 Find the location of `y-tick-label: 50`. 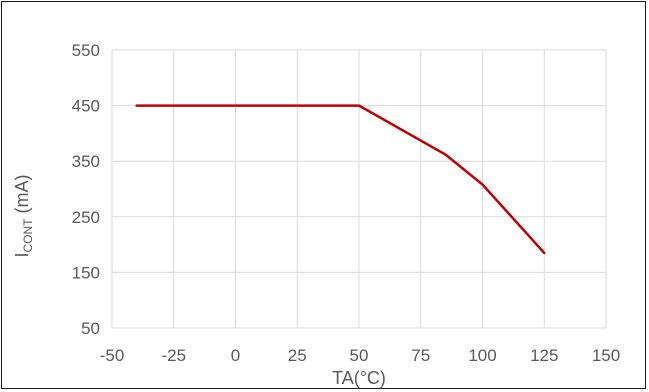

y-tick-label: 50 is located at coordinates (90, 328).